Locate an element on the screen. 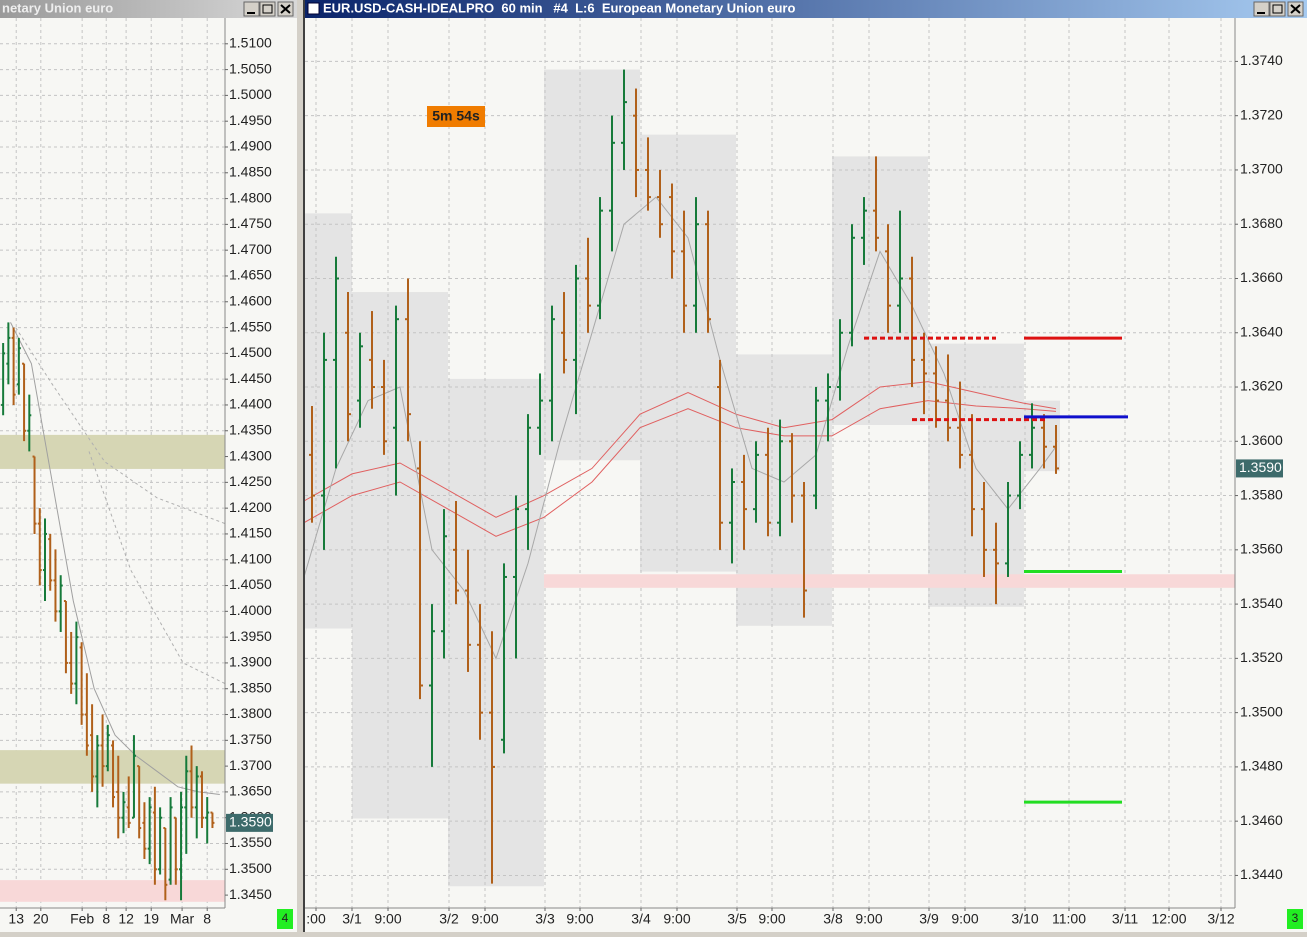 This screenshot has height=937, width=1307. y-tick-label: 1.4600 is located at coordinates (250, 300).